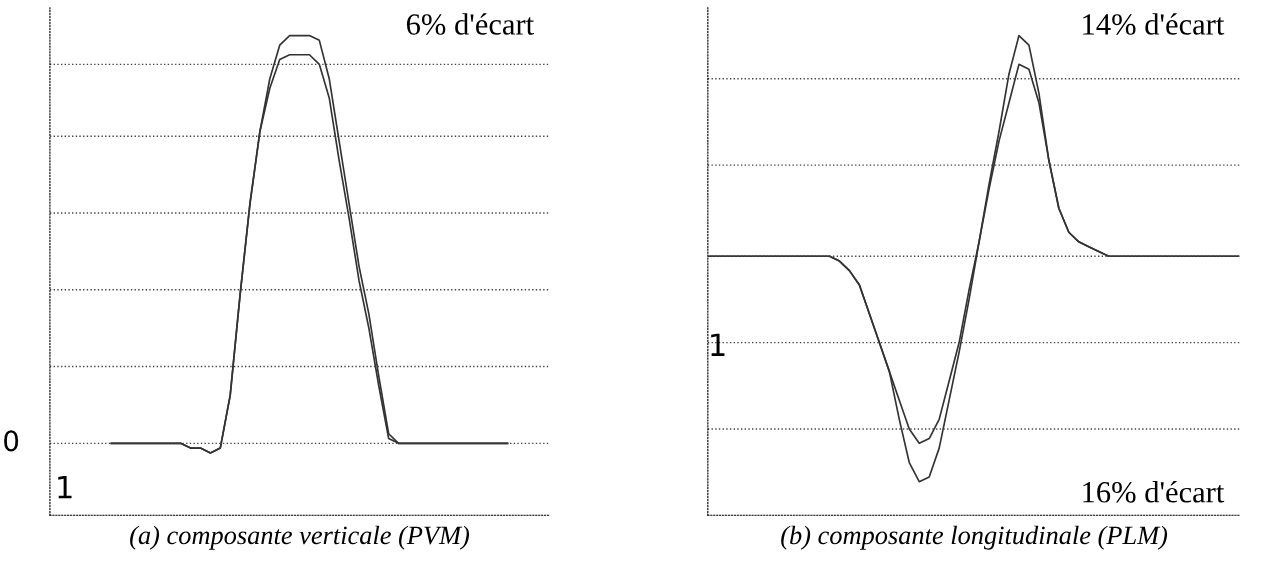 The width and height of the screenshot is (1280, 565). Describe the element at coordinates (11, 441) in the screenshot. I see `ref-line-label: 0` at that location.